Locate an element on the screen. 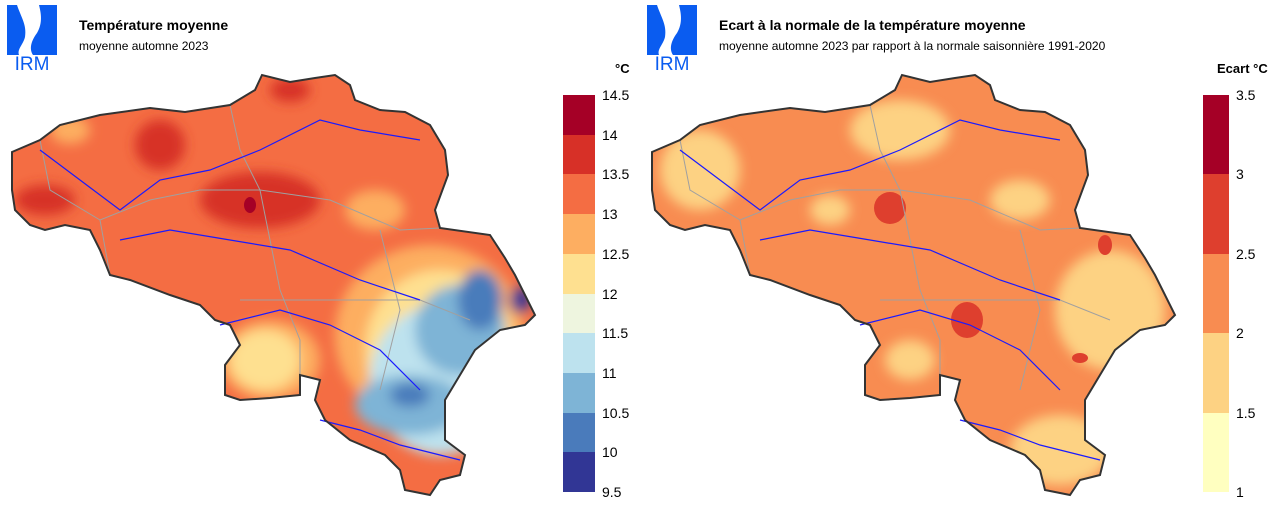  legend-tick-label: 9.5 is located at coordinates (612, 492).